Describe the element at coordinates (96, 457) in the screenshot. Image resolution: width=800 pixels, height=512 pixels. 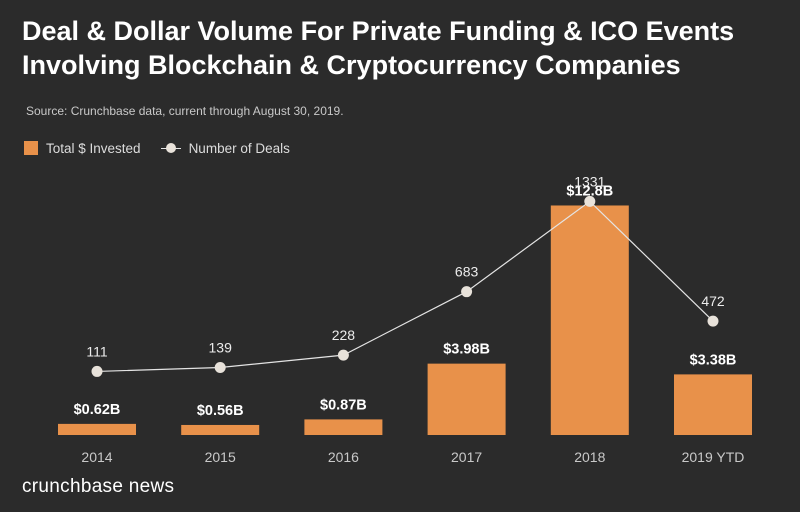
I see `x-tick-label: 2014` at that location.